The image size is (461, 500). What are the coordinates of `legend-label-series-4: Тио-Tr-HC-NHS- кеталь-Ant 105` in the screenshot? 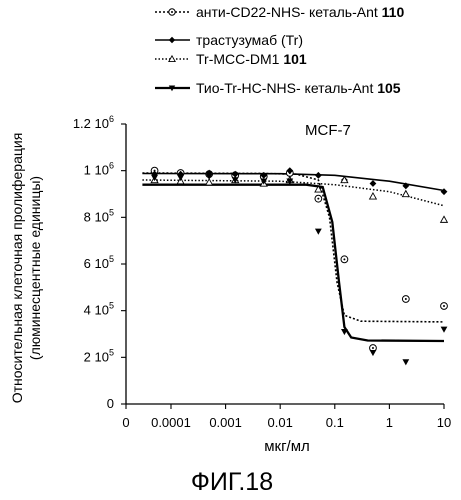 It's located at (298, 88).